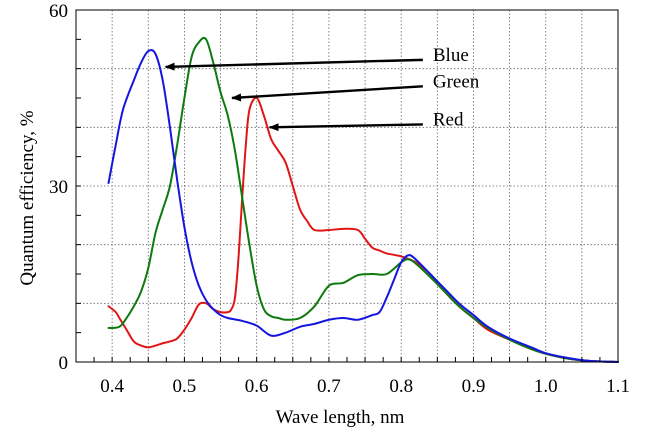 This screenshot has height=427, width=650. I want to click on x-tick-label: 0.7, so click(329, 386).